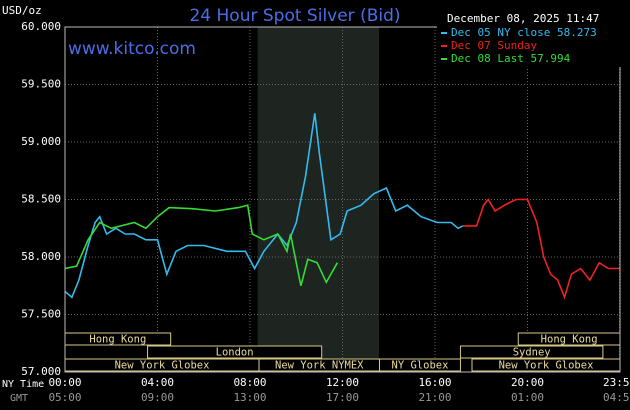 The width and height of the screenshot is (630, 410). I want to click on legend-label: Dec 05 NY close 58.273, so click(524, 32).